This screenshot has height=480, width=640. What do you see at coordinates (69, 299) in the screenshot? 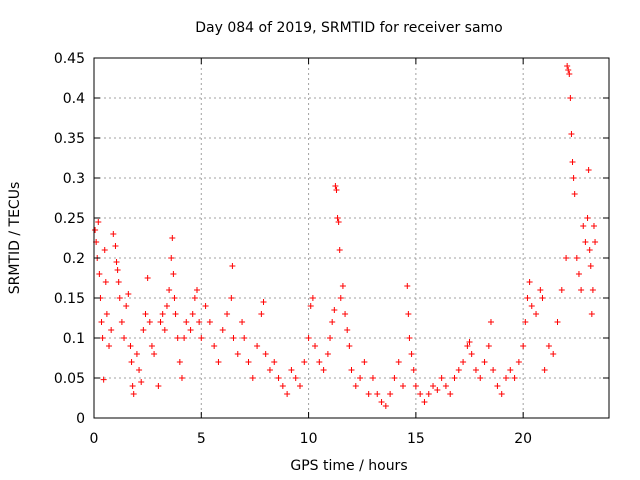
I see `y-tick-label: 0.15` at bounding box center [69, 299].